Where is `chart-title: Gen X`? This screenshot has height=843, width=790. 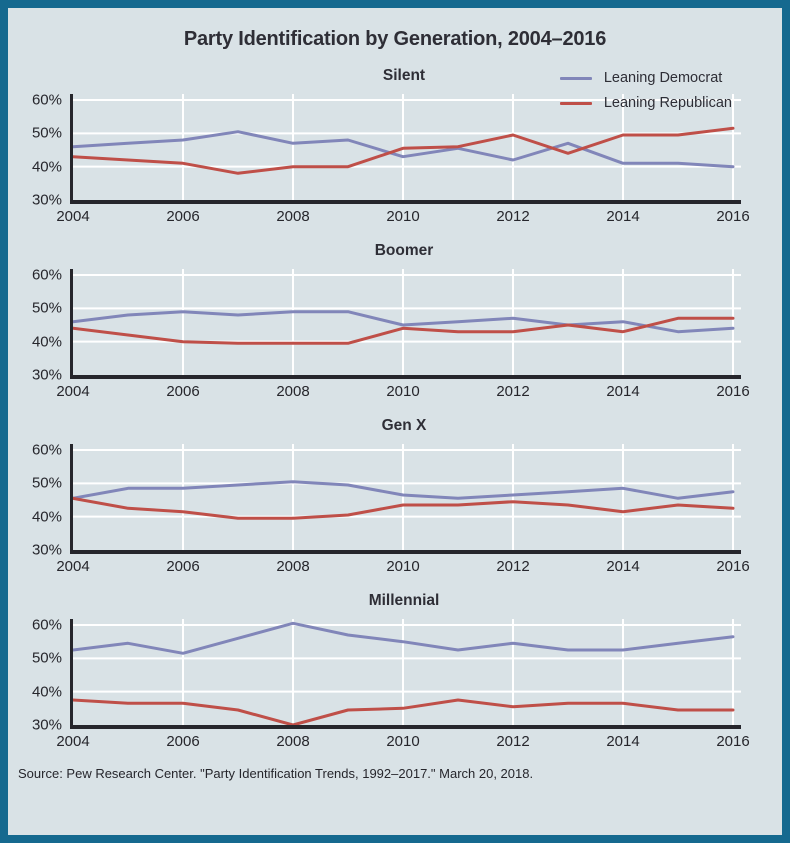
chart-title: Gen X is located at coordinates (404, 425).